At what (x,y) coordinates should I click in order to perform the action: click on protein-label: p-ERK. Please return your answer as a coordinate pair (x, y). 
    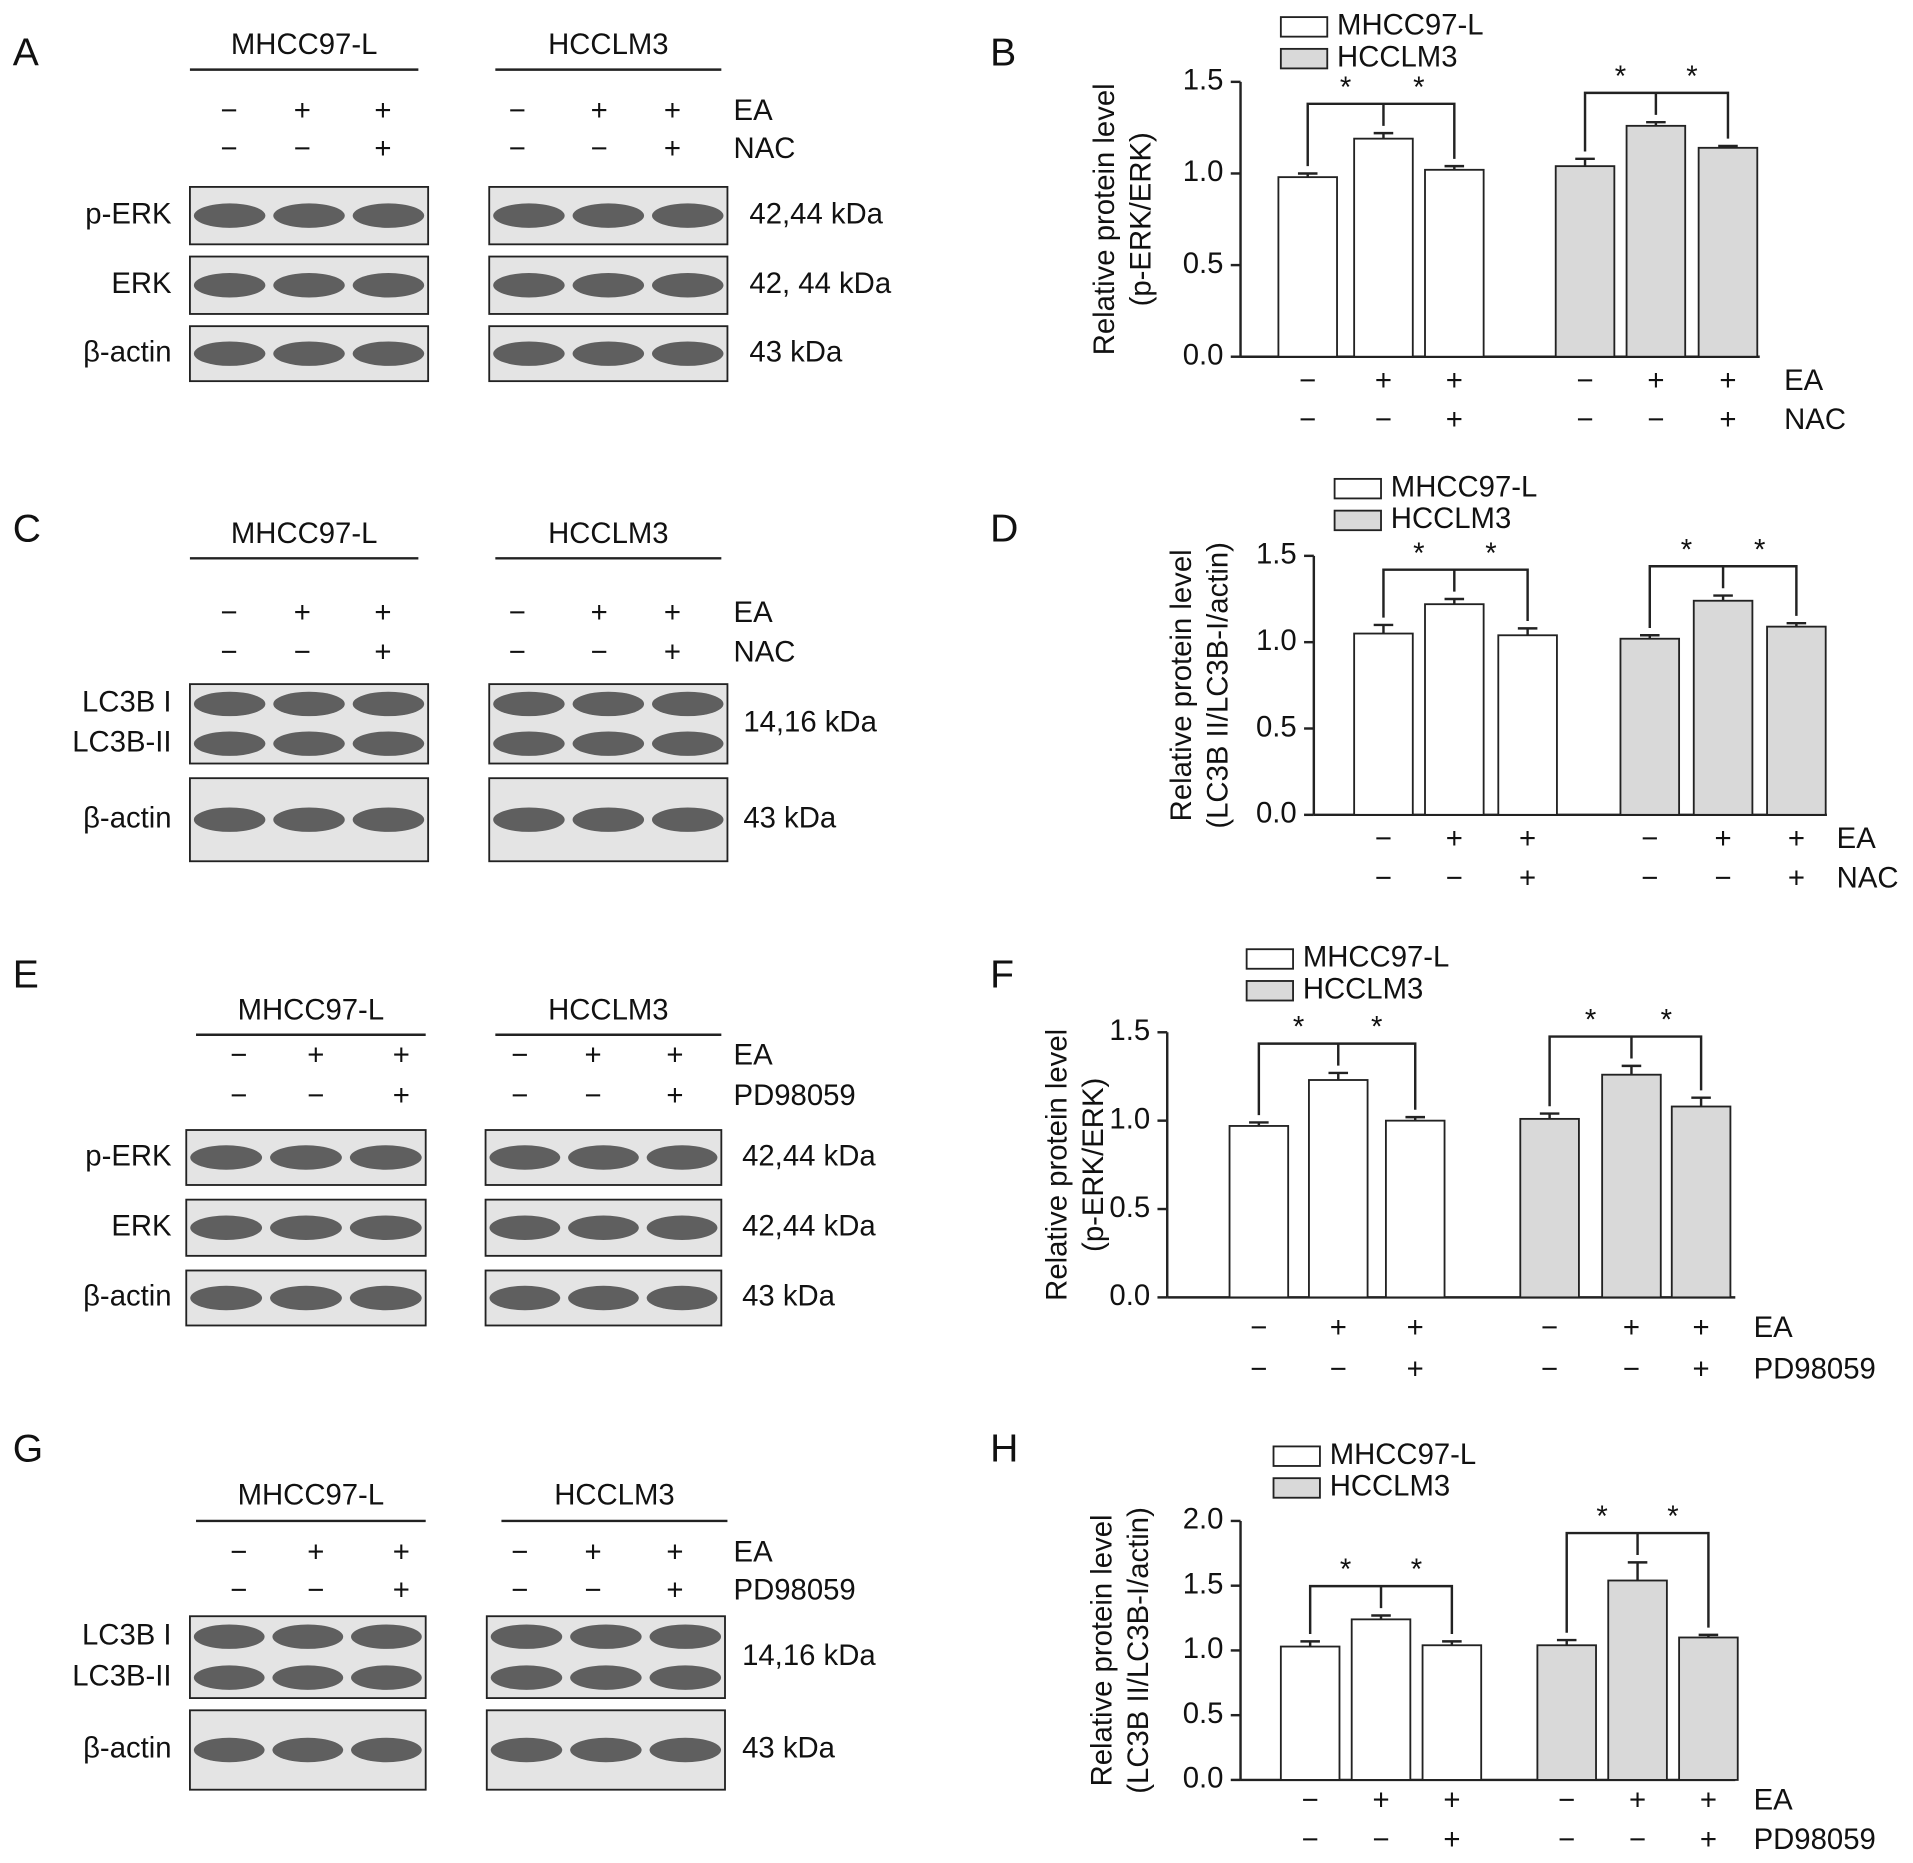
    Looking at the image, I should click on (128, 1155).